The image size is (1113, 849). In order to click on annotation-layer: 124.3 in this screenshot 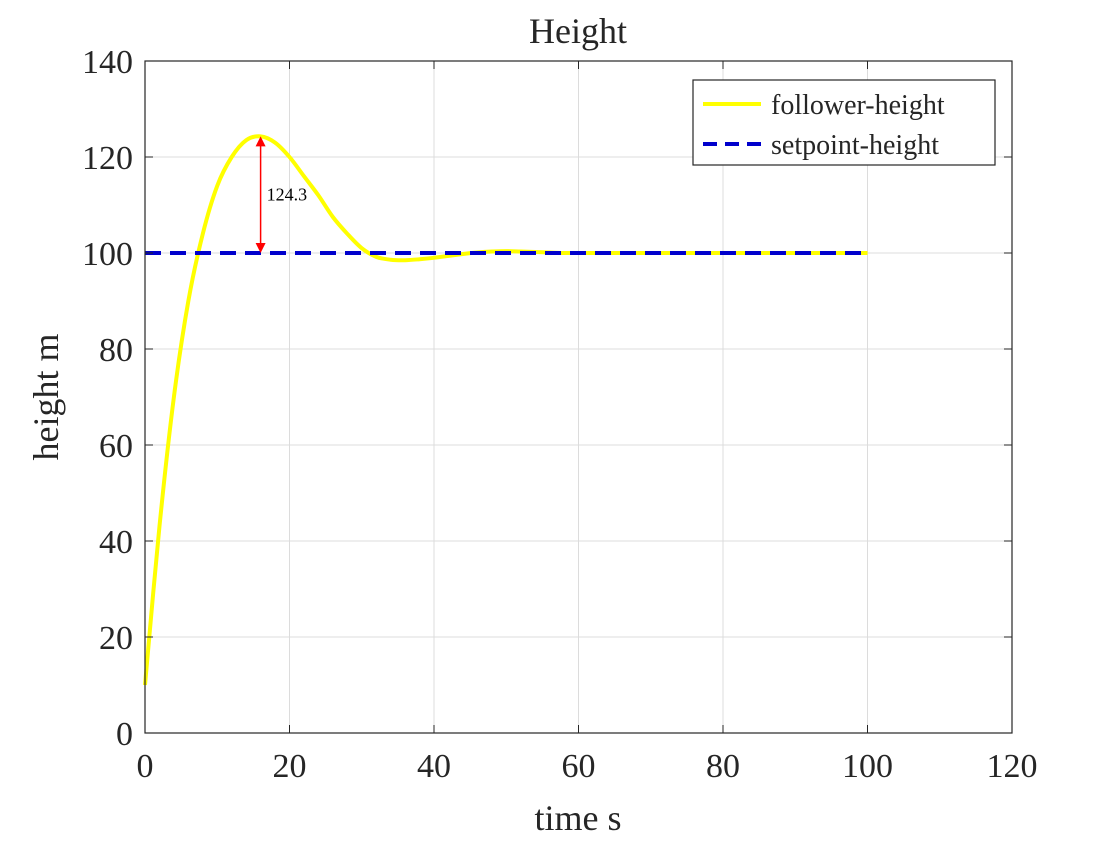, I will do `click(281, 194)`.